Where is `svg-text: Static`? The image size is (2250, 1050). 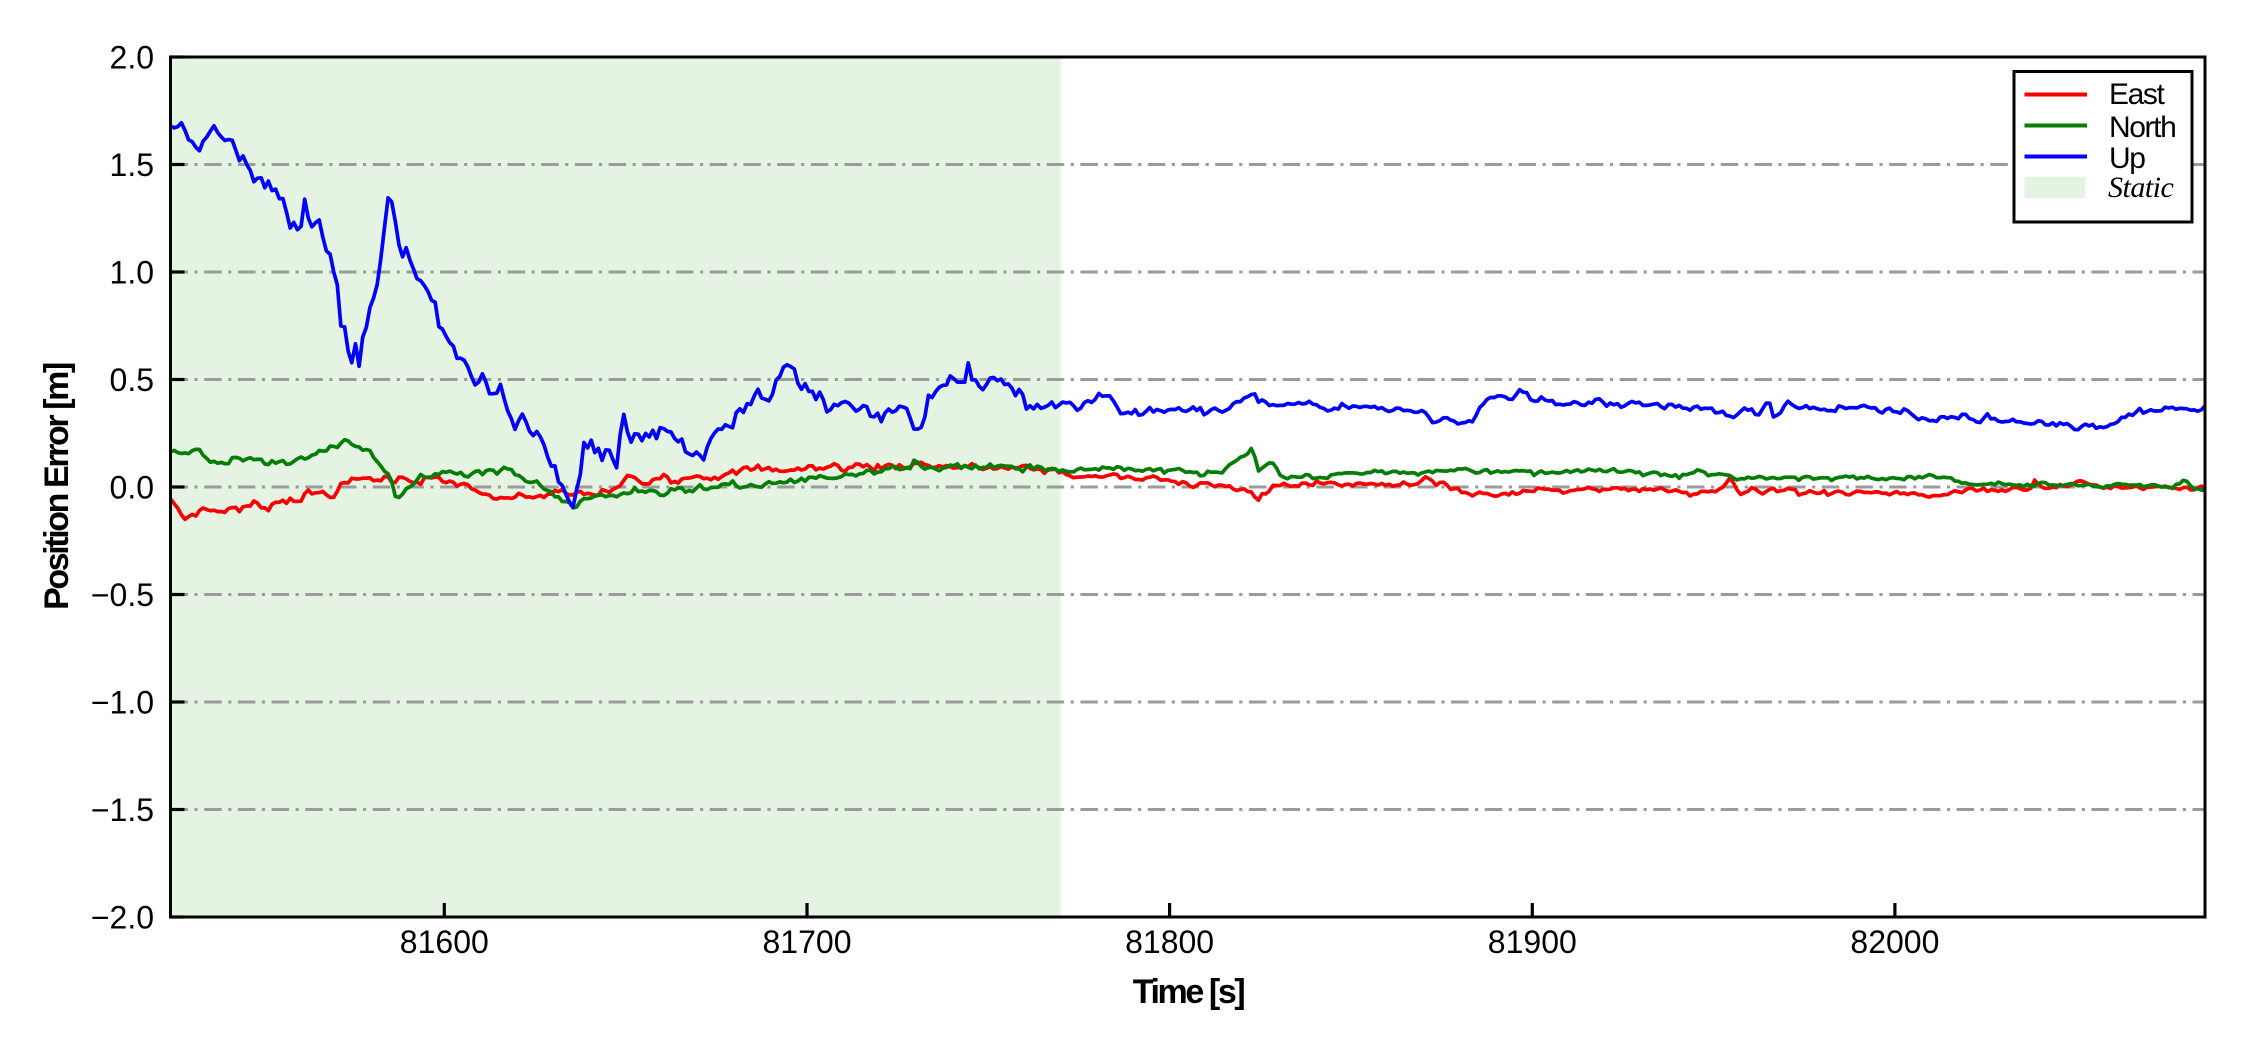 svg-text: Static is located at coordinates (2141, 187).